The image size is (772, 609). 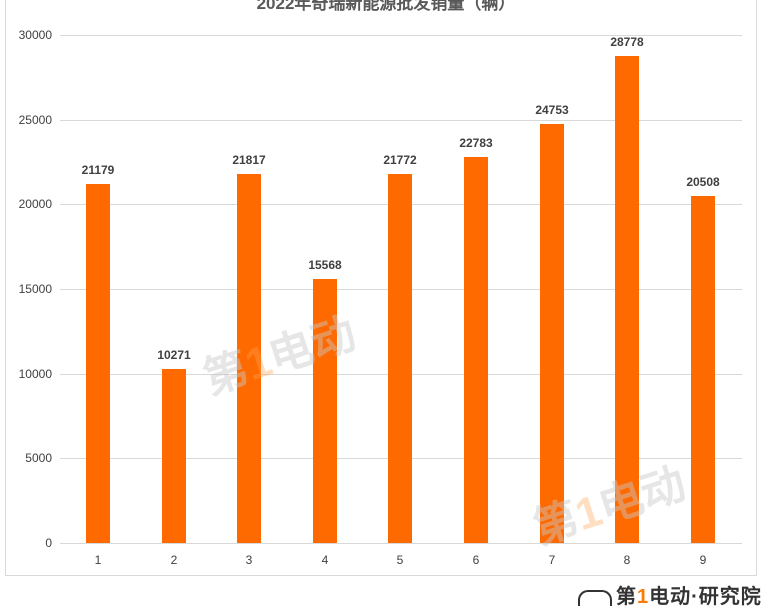 What do you see at coordinates (48, 543) in the screenshot?
I see `y-tick-label: 0` at bounding box center [48, 543].